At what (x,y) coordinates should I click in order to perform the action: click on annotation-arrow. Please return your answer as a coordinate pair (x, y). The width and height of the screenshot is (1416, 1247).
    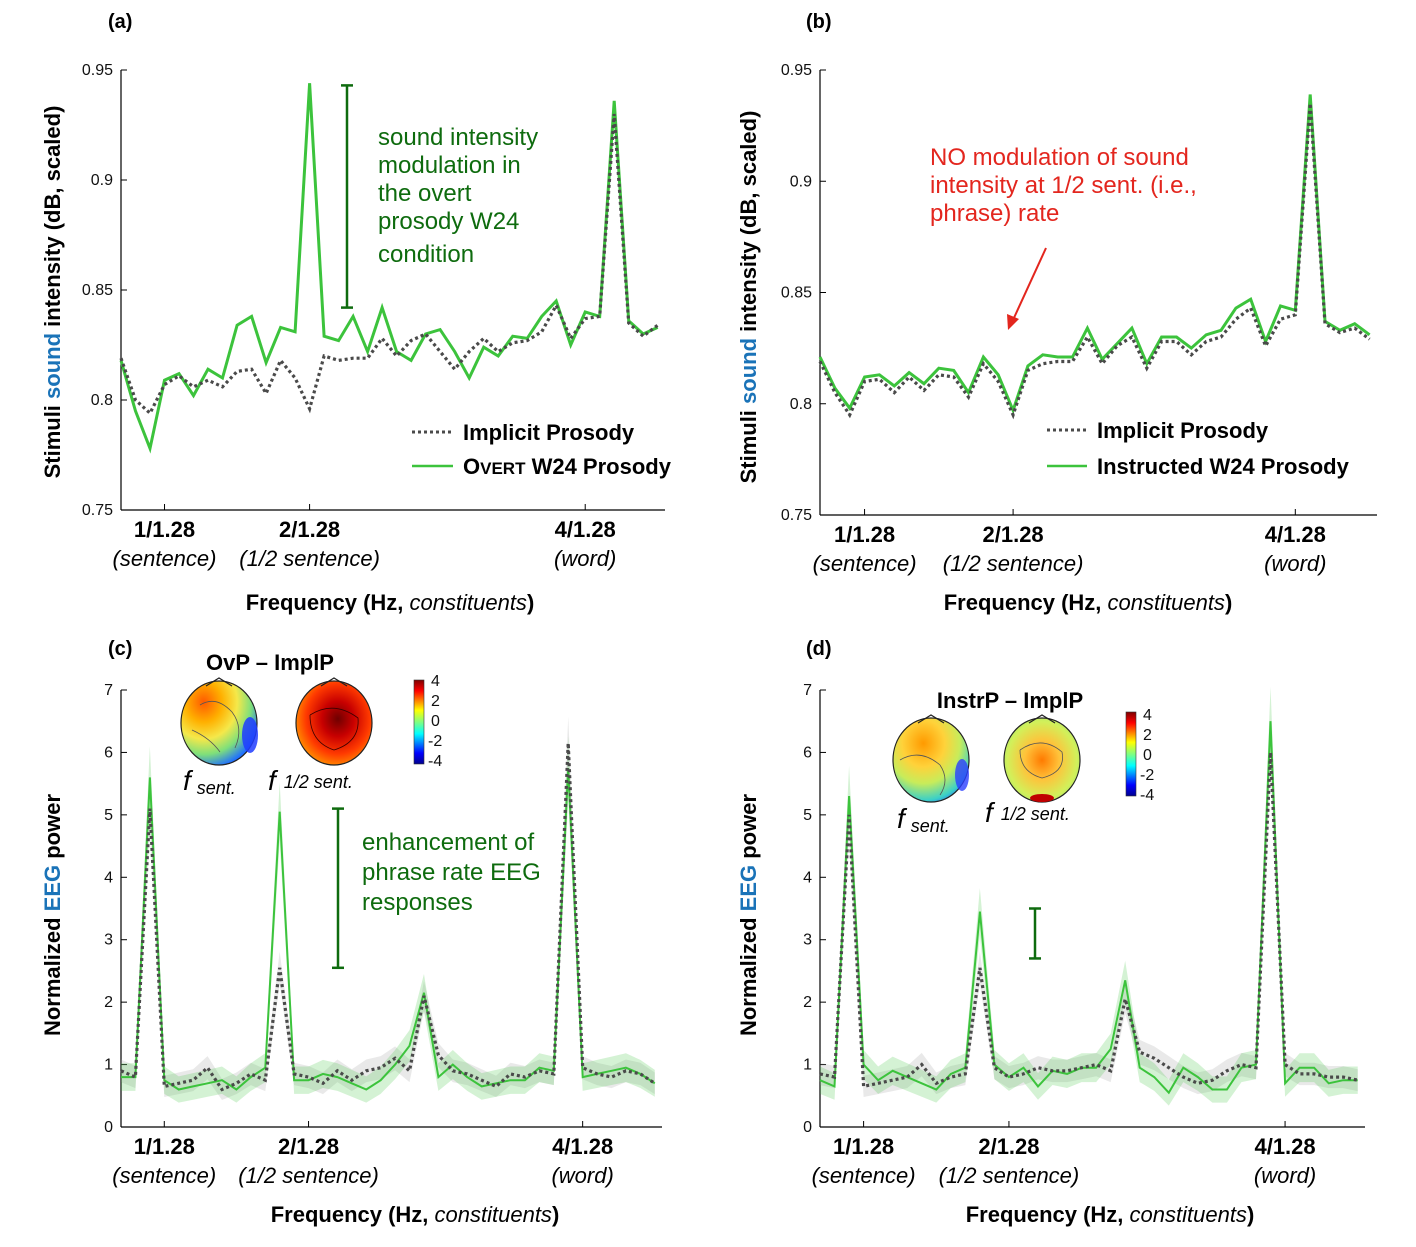
    Looking at the image, I should click on (1029, 284).